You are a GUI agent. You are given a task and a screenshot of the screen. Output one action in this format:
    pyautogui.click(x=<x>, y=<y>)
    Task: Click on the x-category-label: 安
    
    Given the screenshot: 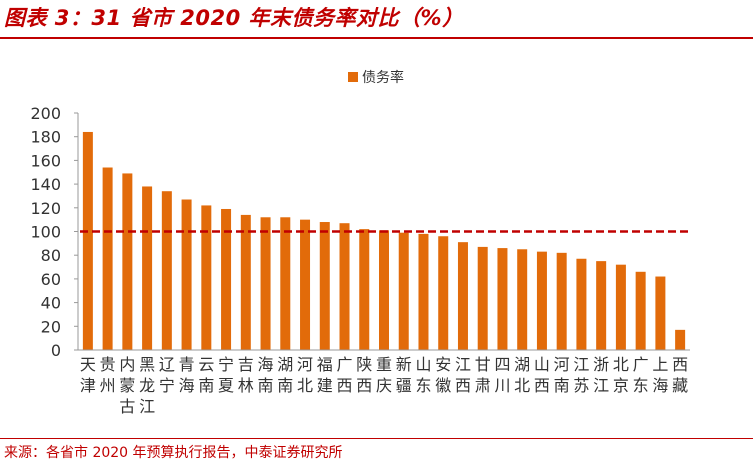 What is the action you would take?
    pyautogui.click(x=443, y=364)
    